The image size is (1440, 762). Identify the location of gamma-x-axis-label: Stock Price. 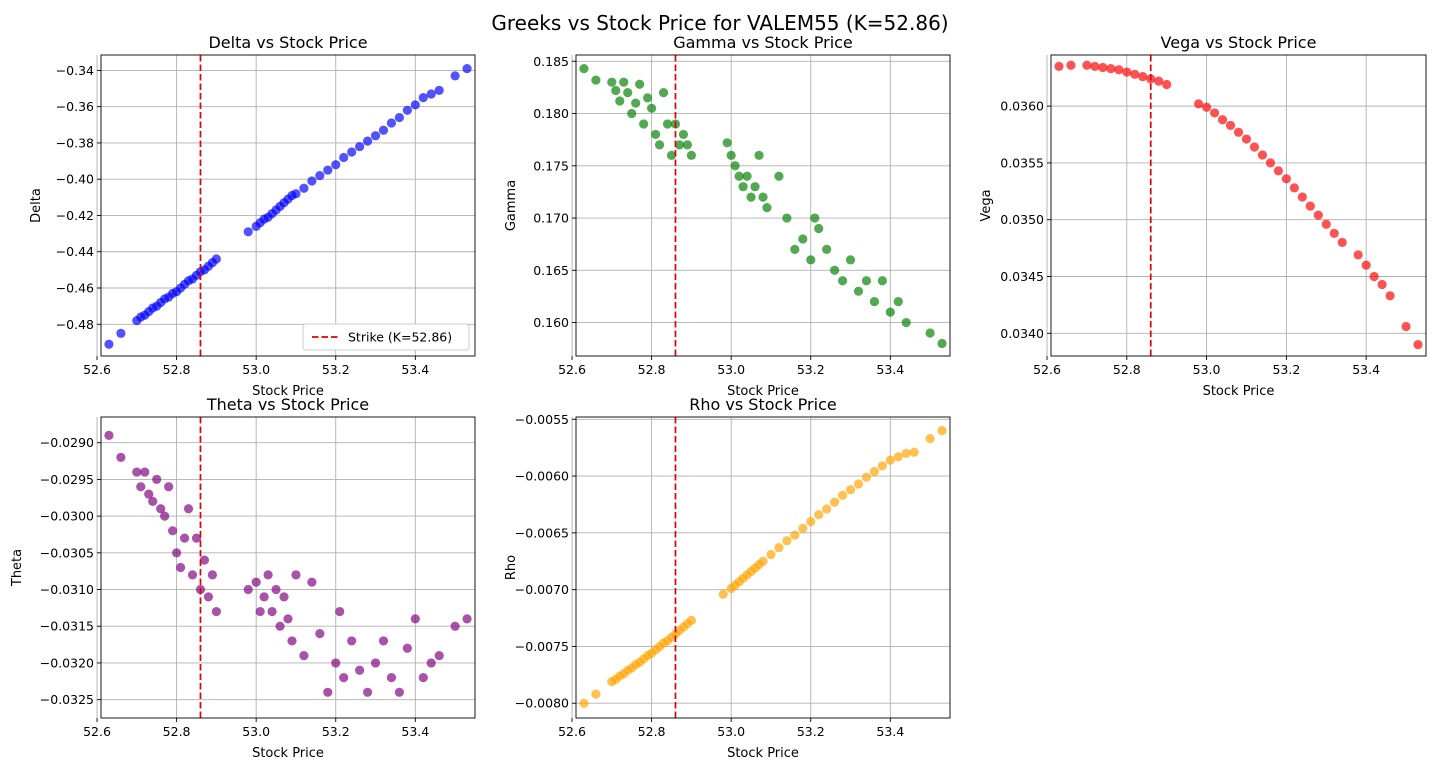
(763, 391).